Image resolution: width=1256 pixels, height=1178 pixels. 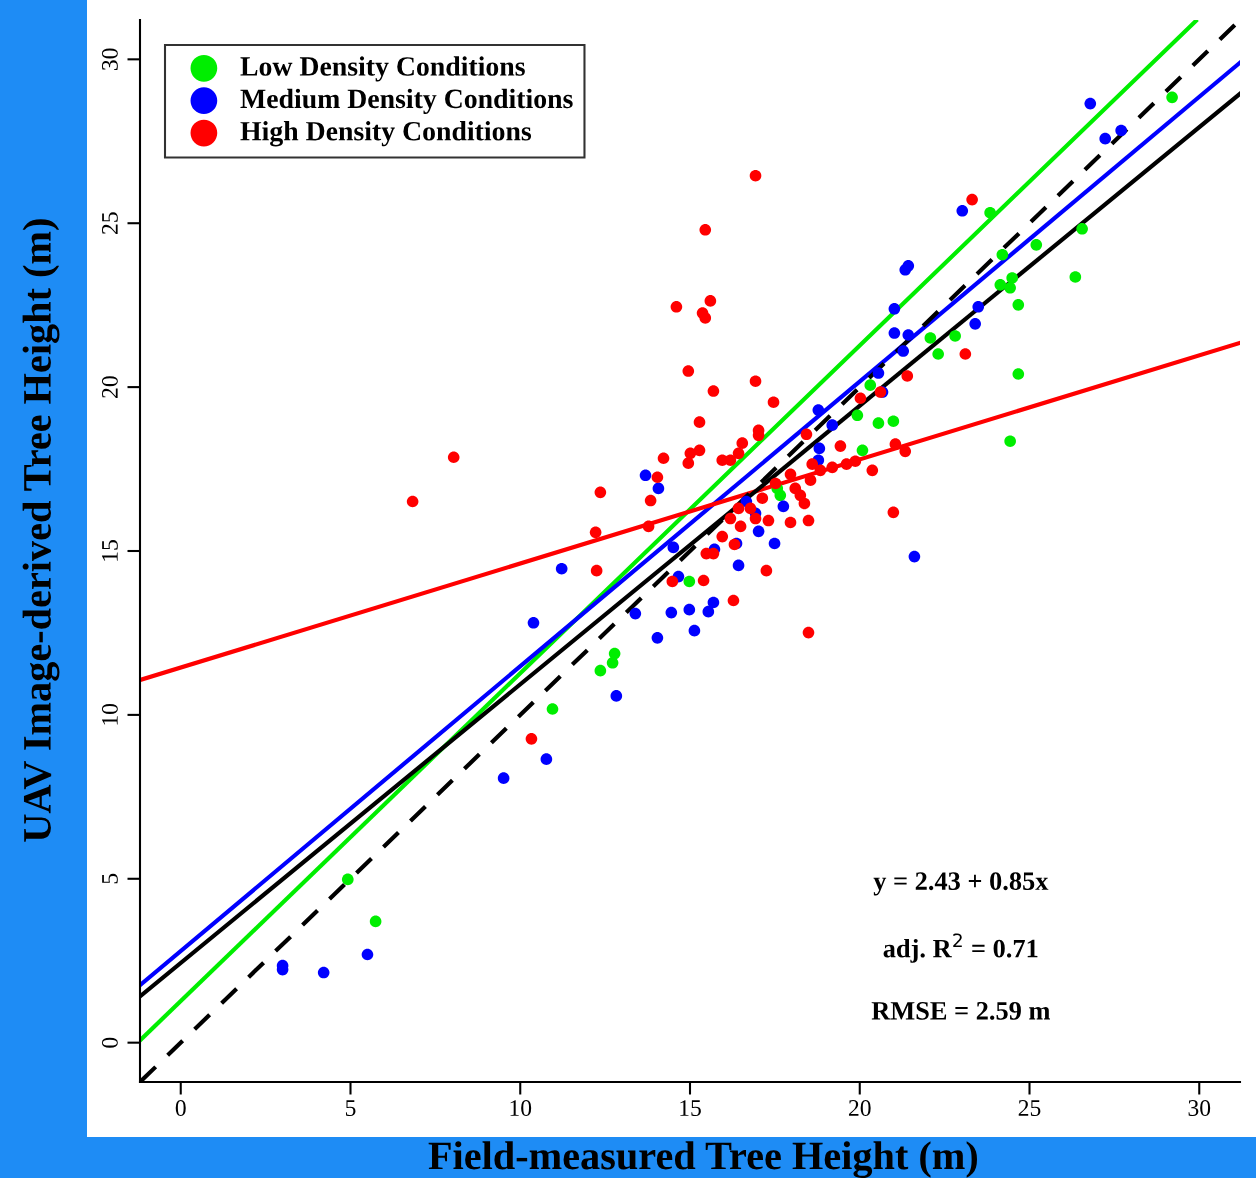 I want to click on x-tick-label: 0, so click(x=180, y=1108).